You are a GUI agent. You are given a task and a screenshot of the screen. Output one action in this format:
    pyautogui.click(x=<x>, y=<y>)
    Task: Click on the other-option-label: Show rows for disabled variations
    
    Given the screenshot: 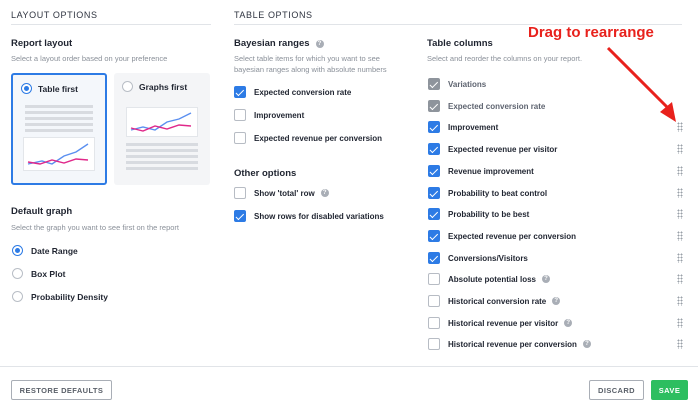 What is the action you would take?
    pyautogui.click(x=319, y=216)
    